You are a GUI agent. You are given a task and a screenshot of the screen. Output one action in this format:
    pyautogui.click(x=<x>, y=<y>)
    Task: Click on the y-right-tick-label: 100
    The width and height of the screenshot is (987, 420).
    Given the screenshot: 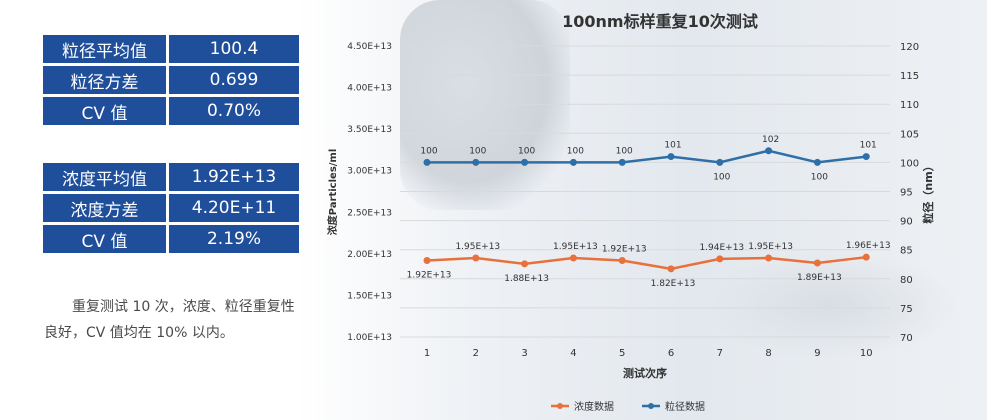 What is the action you would take?
    pyautogui.click(x=909, y=163)
    